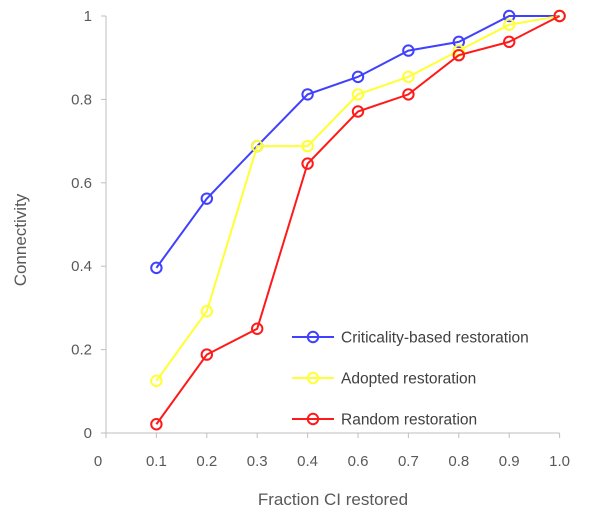 The image size is (589, 518). I want to click on legend-item: Adopted restoration, so click(384, 379).